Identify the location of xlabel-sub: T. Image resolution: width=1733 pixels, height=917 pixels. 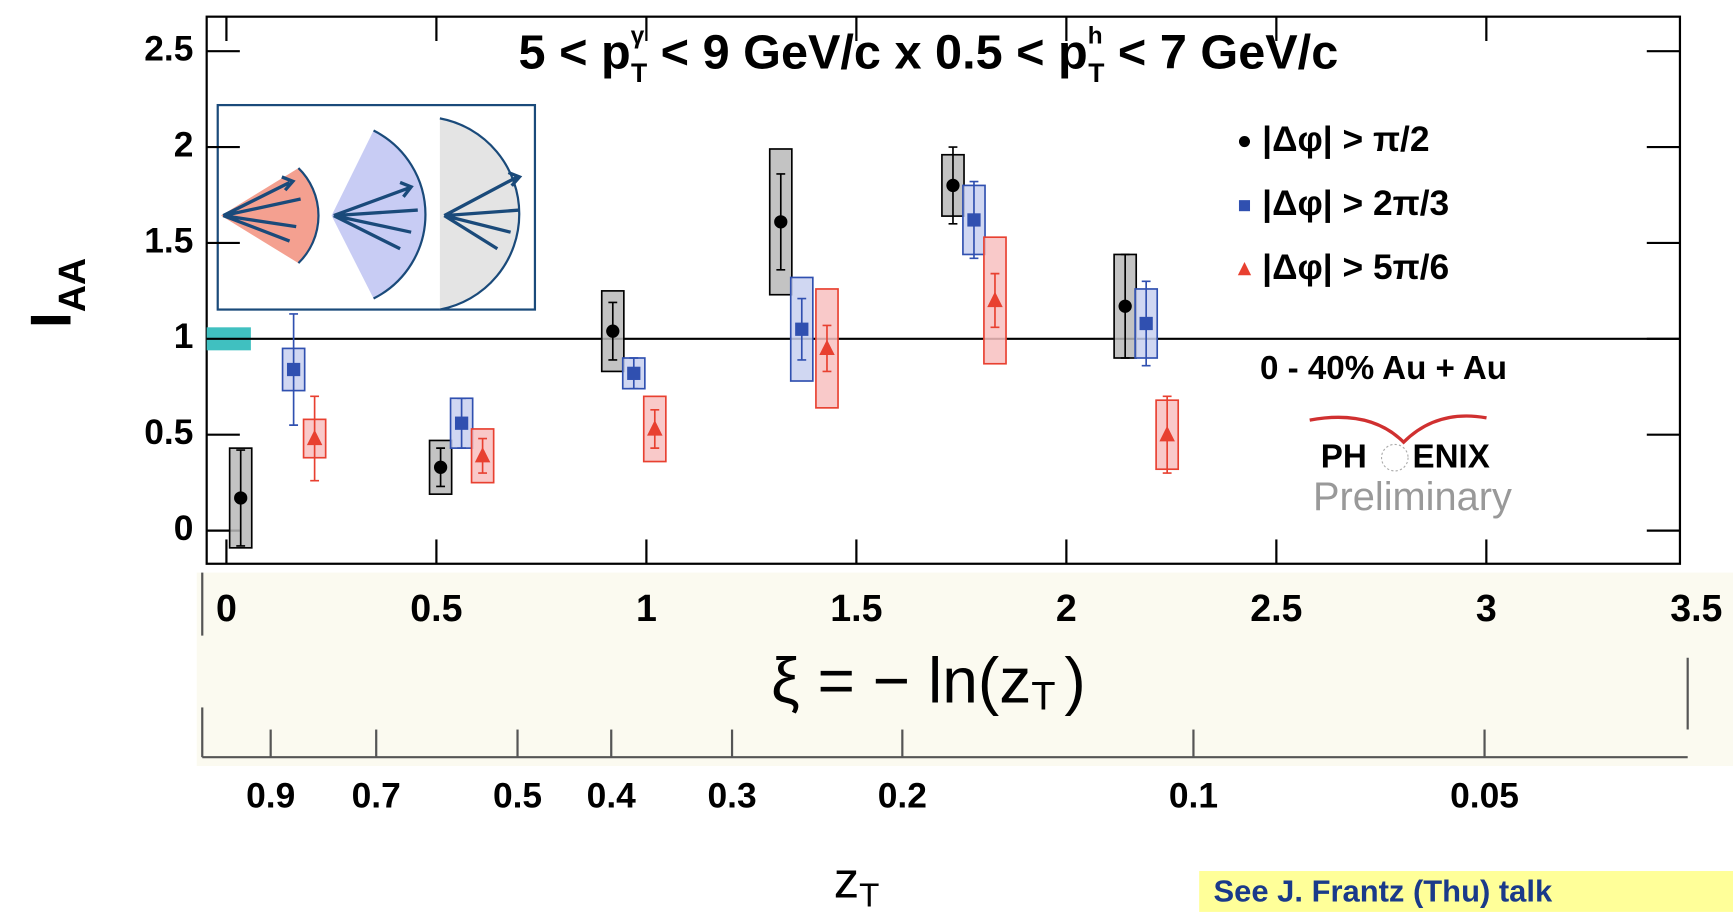
(1043, 696).